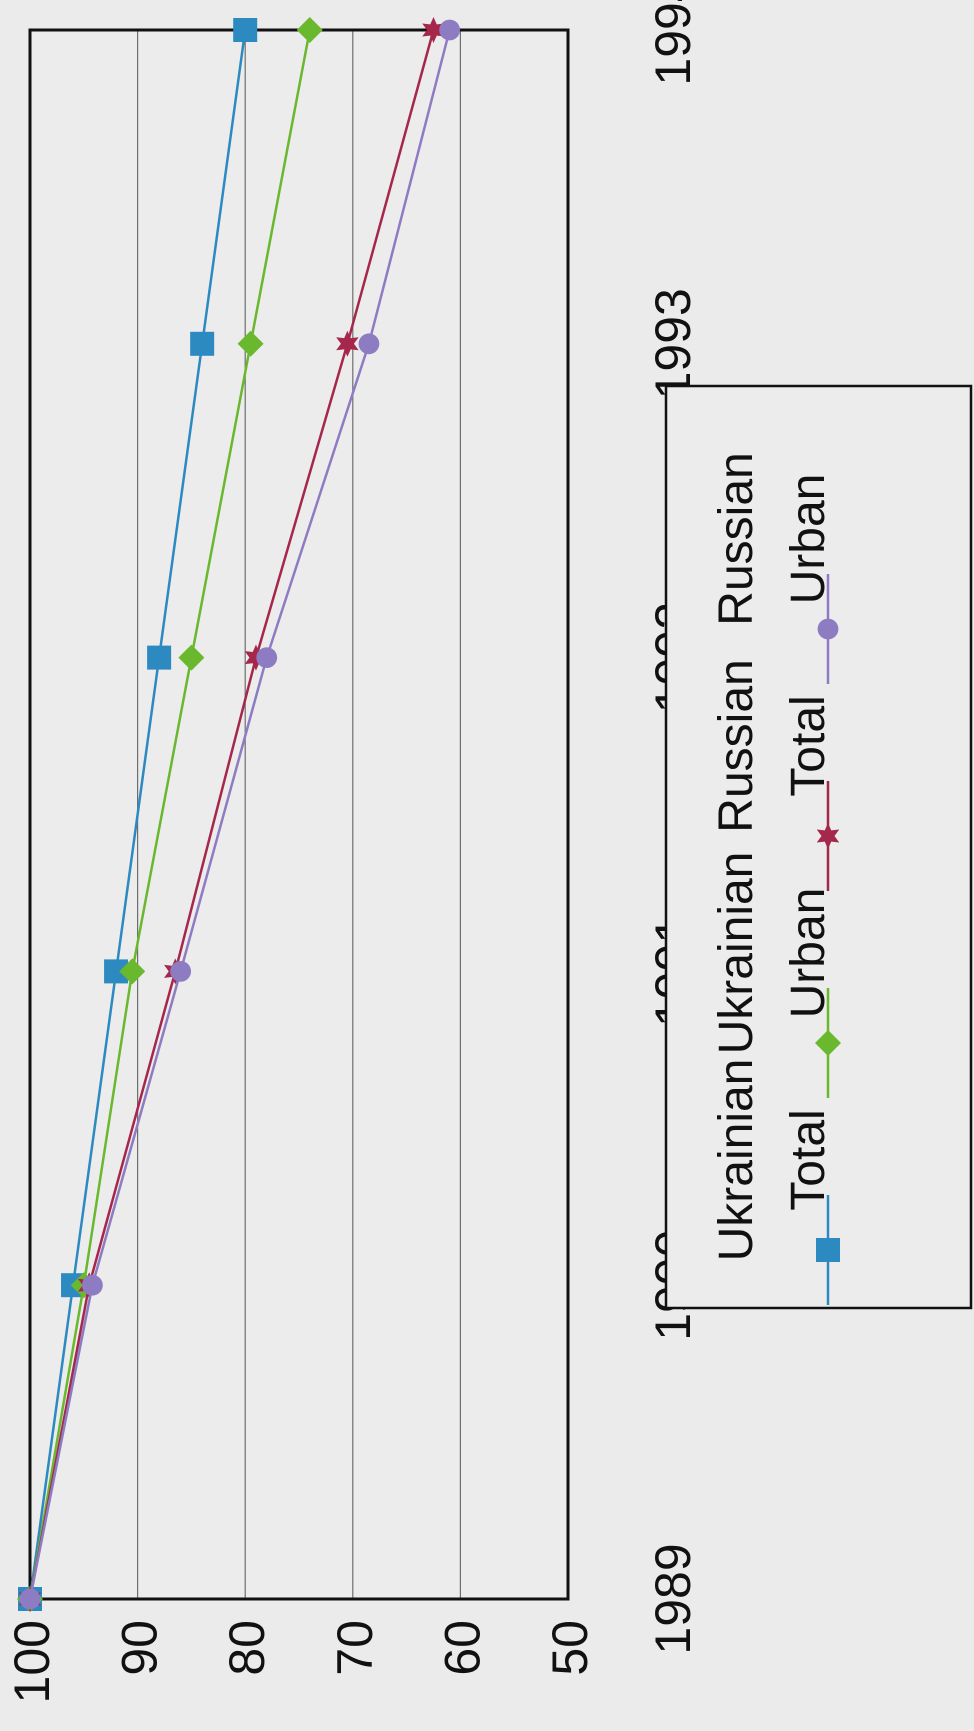  What do you see at coordinates (247, 1648) in the screenshot?
I see `y-tick-label: 80` at bounding box center [247, 1648].